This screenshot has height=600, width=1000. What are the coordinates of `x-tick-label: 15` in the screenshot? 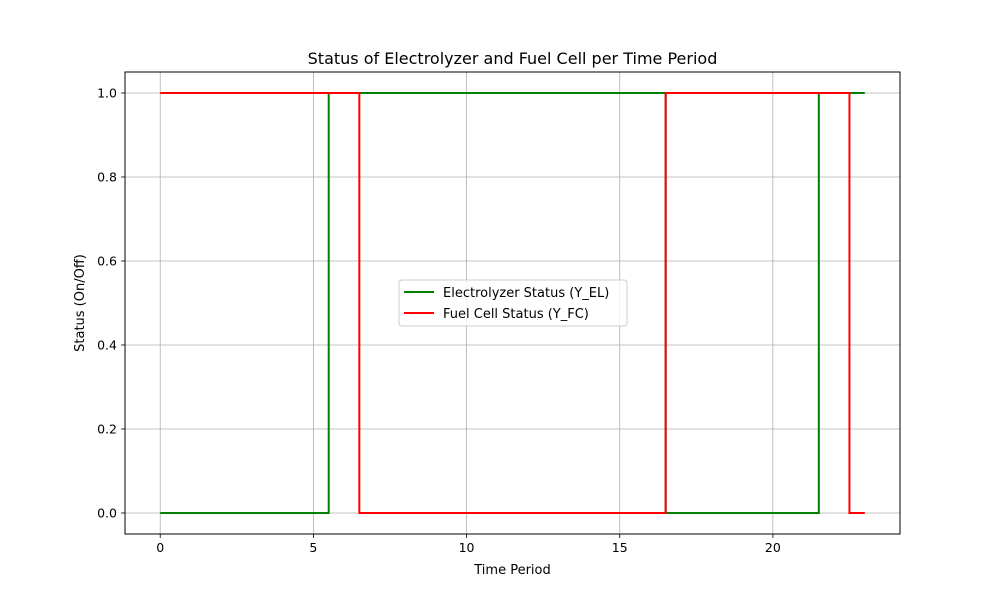 It's located at (620, 547).